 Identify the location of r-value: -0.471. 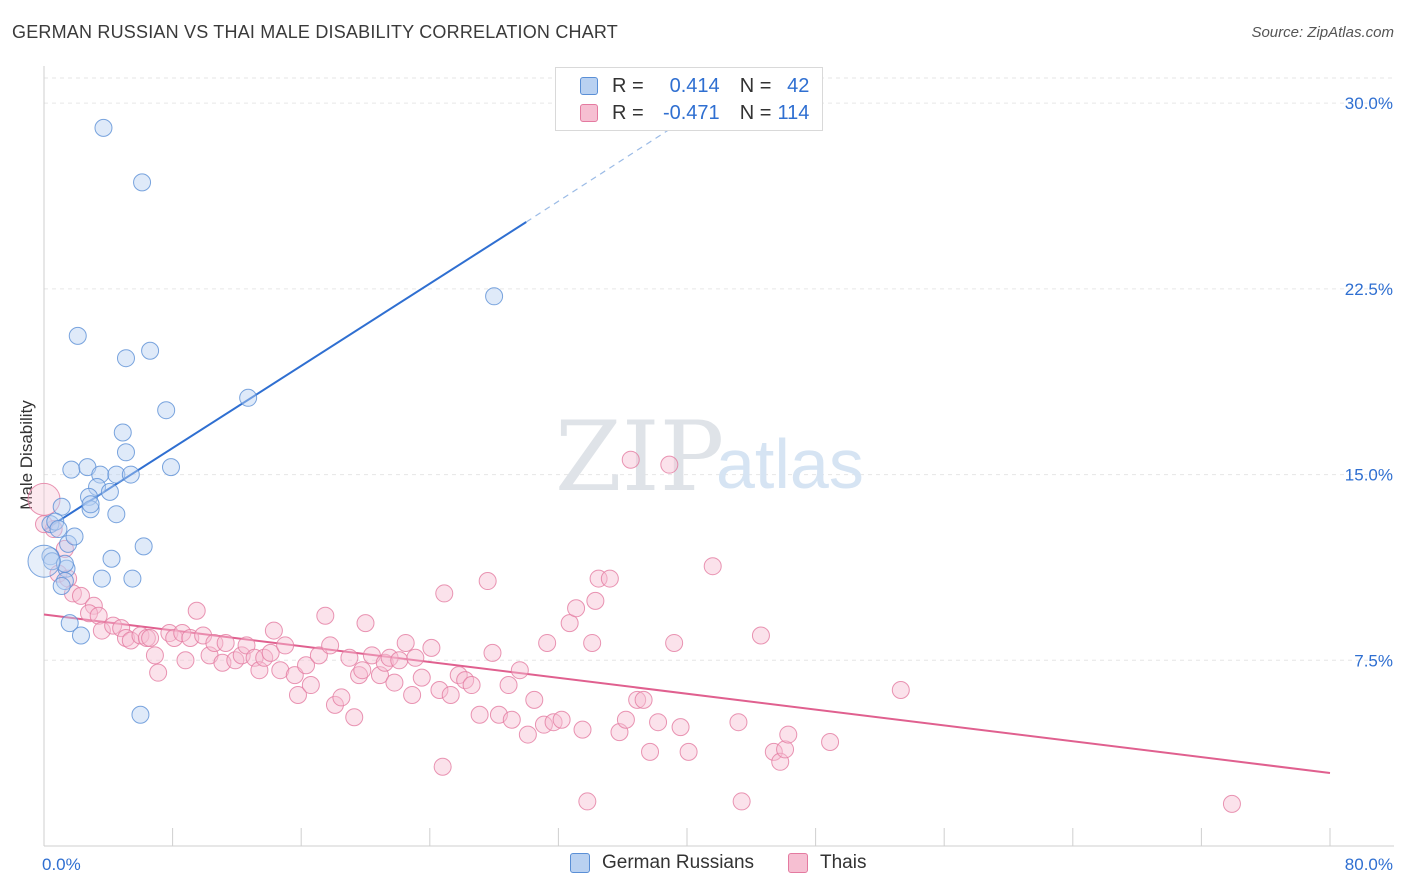
(691, 112).